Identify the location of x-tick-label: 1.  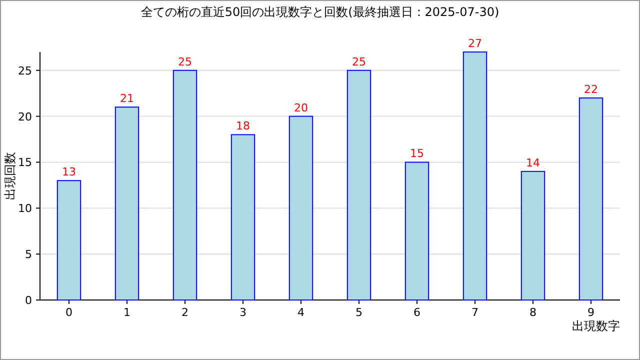
(127, 312).